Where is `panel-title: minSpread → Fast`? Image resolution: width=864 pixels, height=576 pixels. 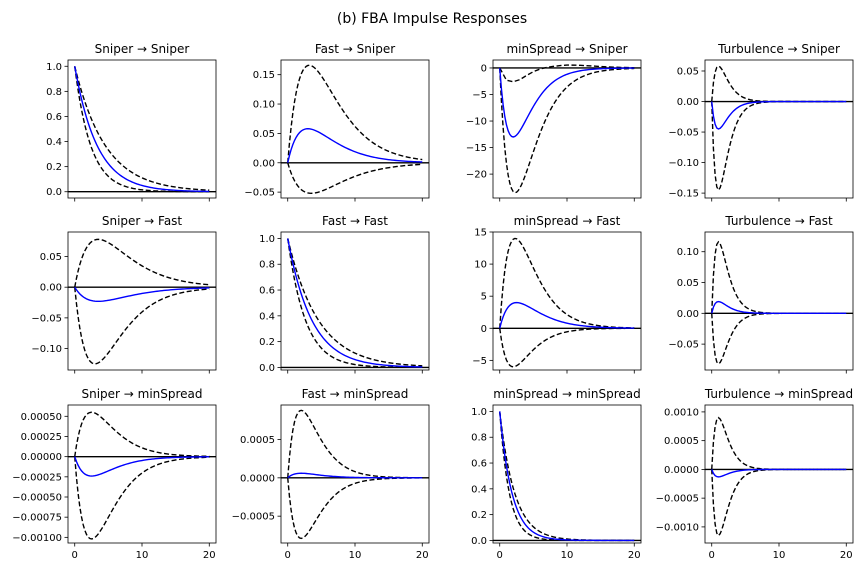
panel-title: minSpread → Fast is located at coordinates (567, 221).